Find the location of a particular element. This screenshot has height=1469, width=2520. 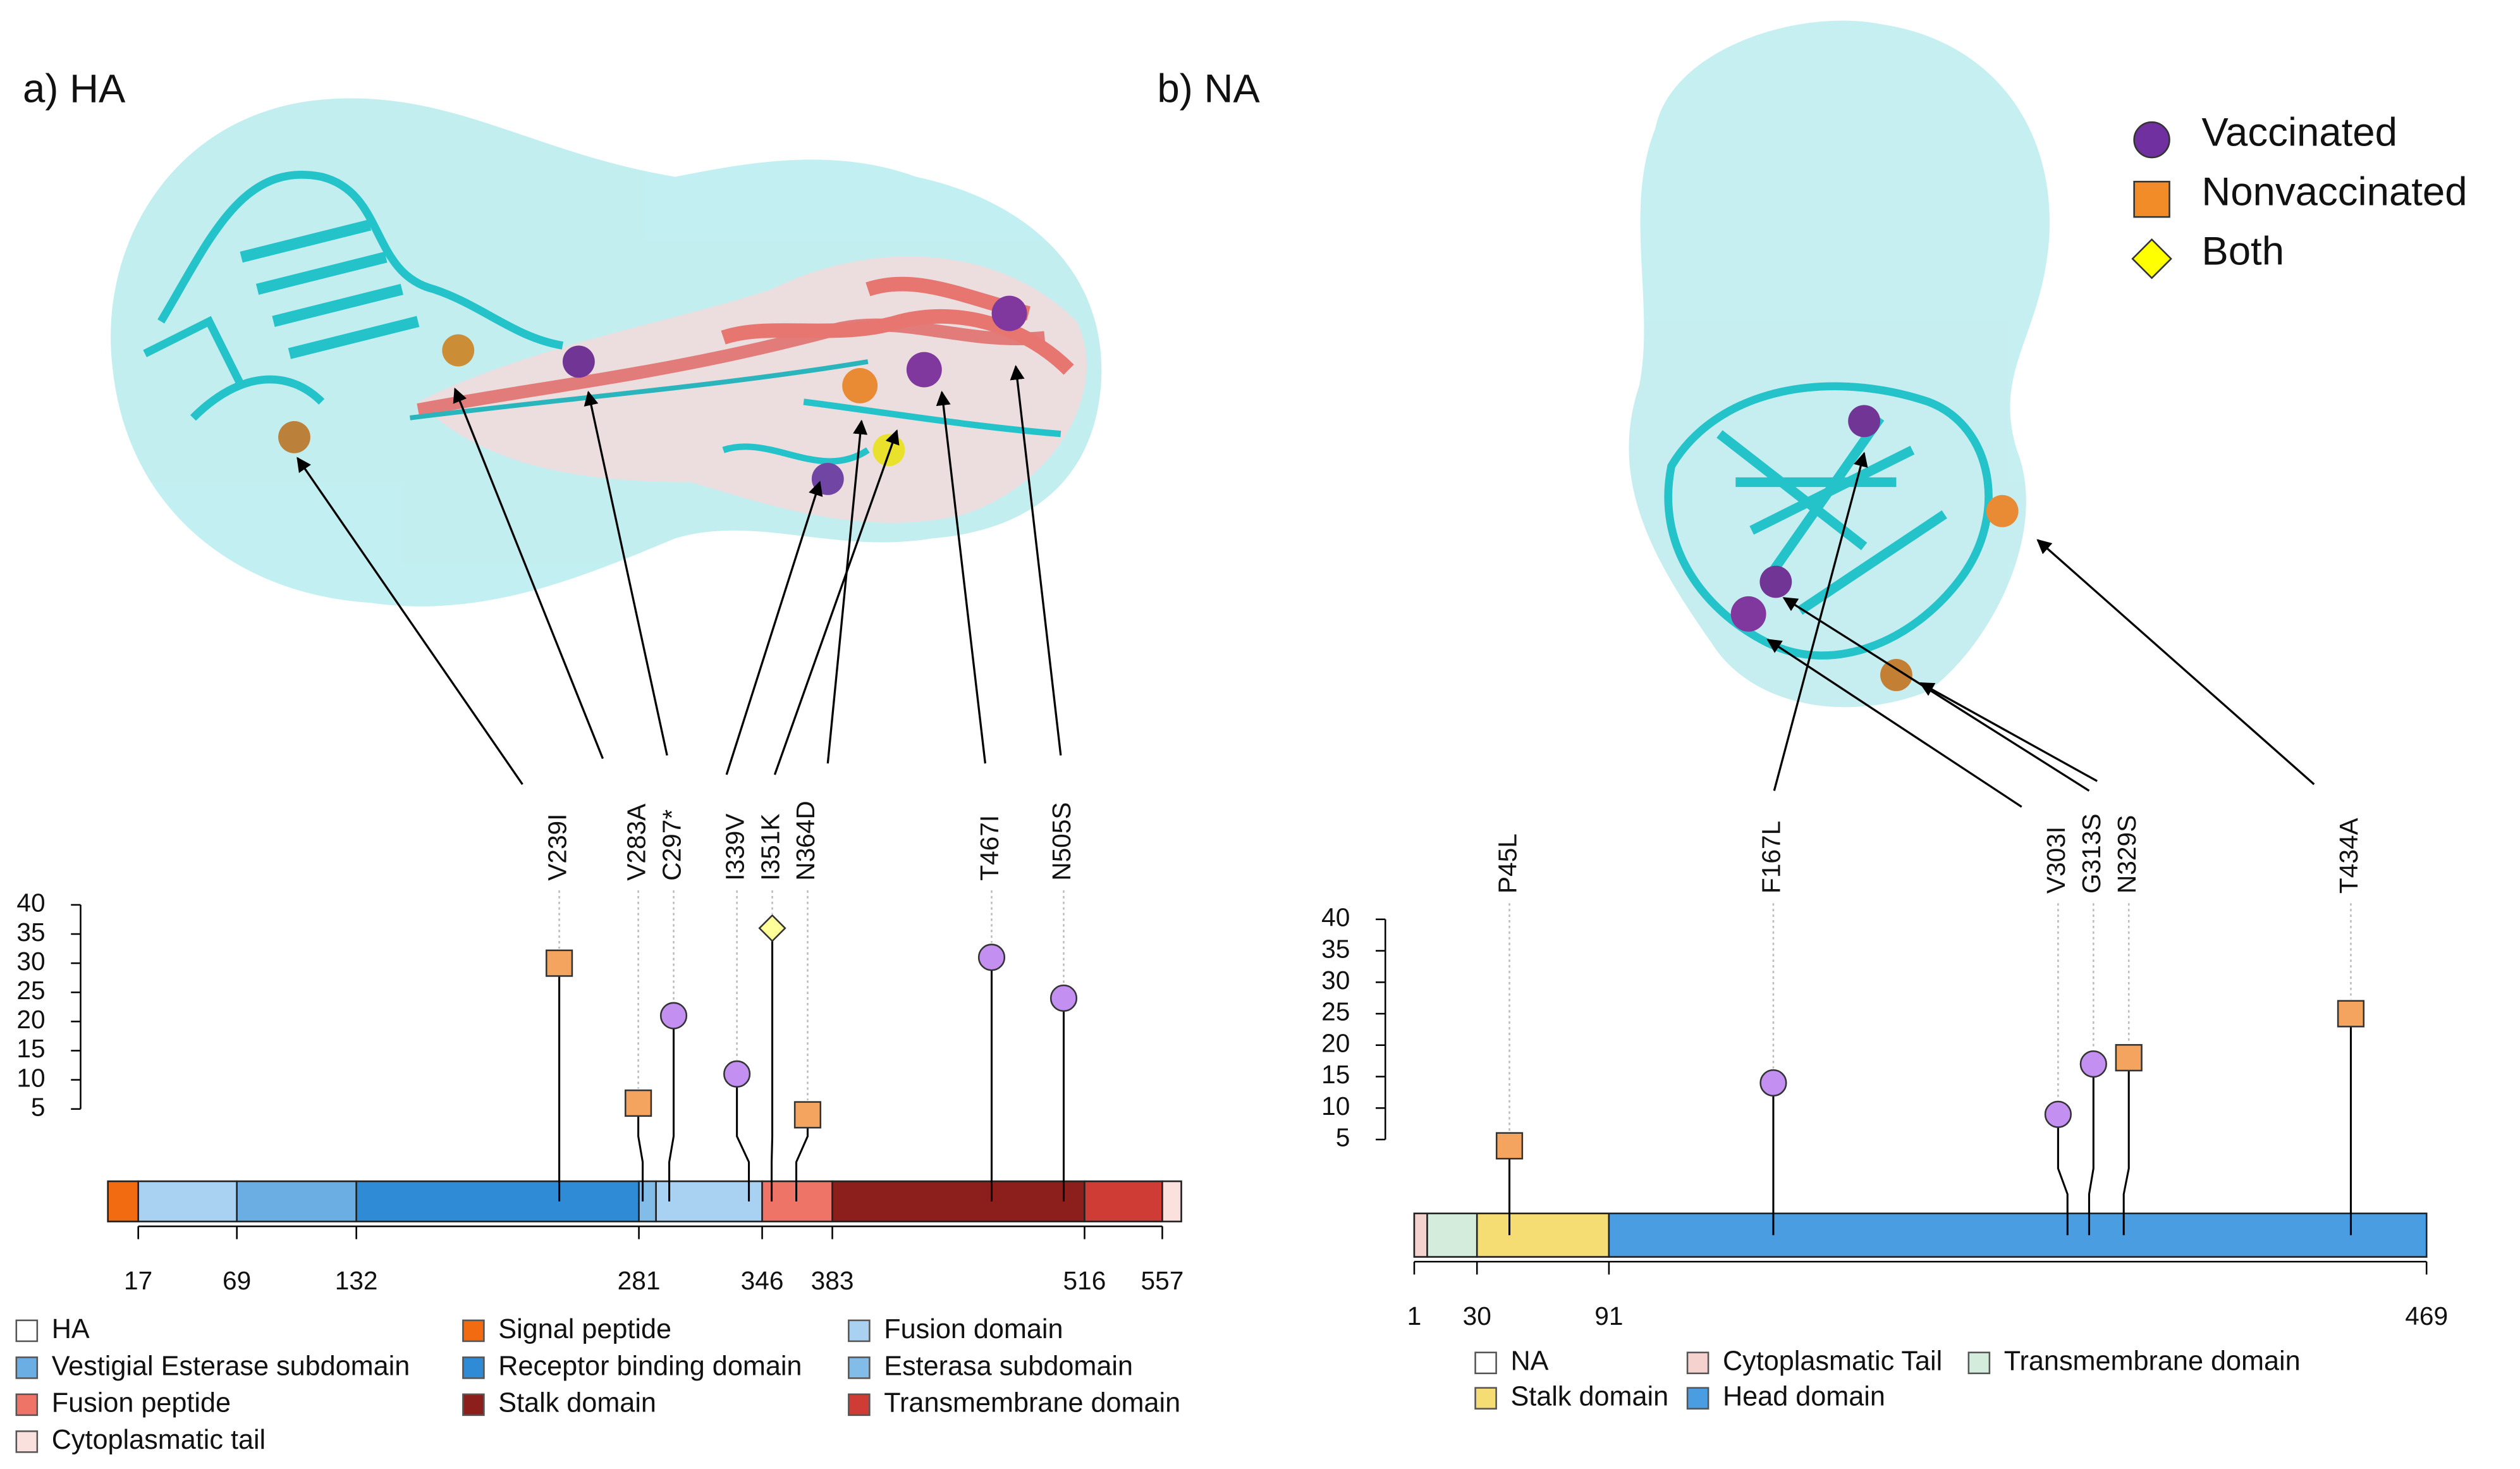

x-tick-label: 281 is located at coordinates (639, 1280).